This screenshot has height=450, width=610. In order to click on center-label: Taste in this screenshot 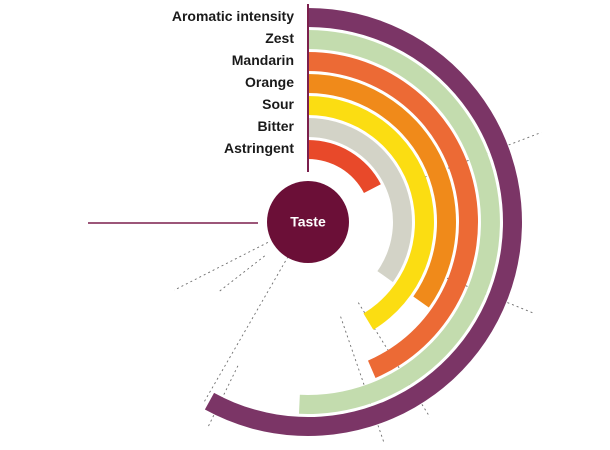, I will do `click(308, 222)`.